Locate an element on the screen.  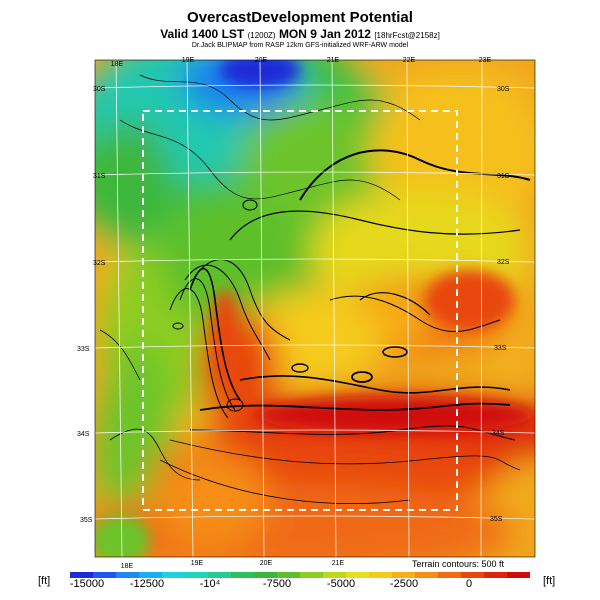
right-lat-label: 31S is located at coordinates (503, 176).